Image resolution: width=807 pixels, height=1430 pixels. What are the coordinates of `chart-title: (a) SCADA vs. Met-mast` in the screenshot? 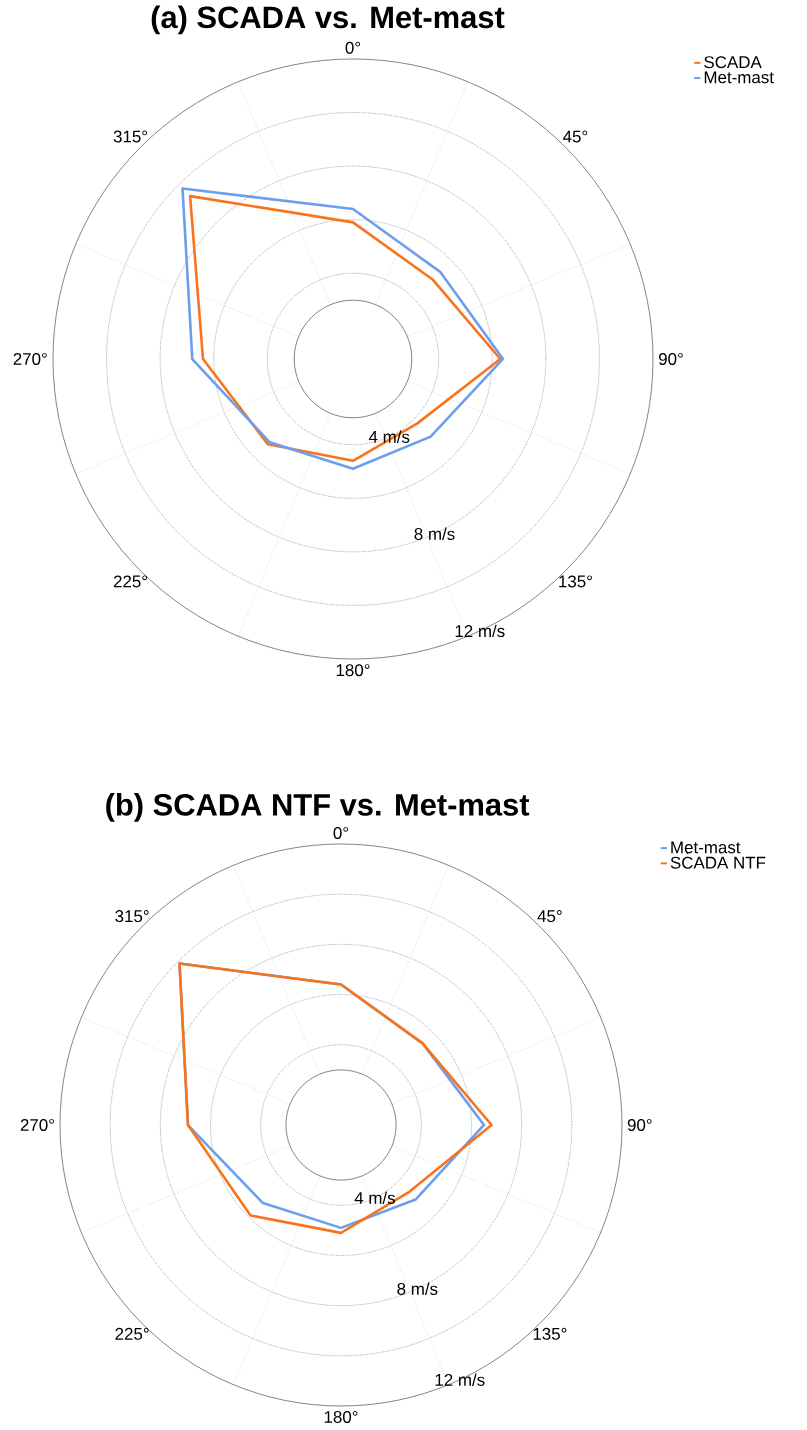 It's located at (328, 20).